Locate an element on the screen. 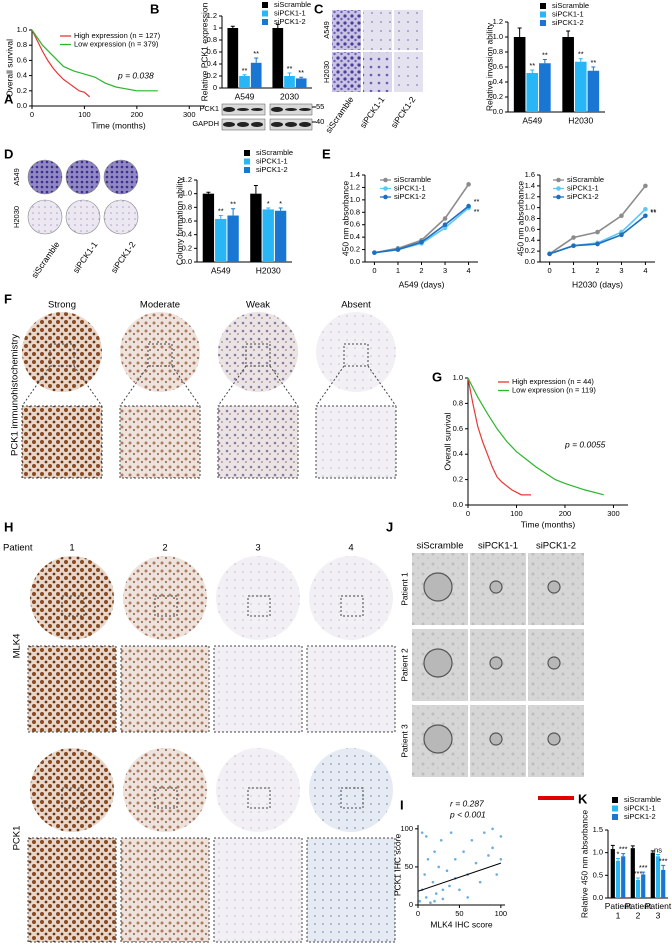  statistic: r = 0.287 is located at coordinates (467, 803).